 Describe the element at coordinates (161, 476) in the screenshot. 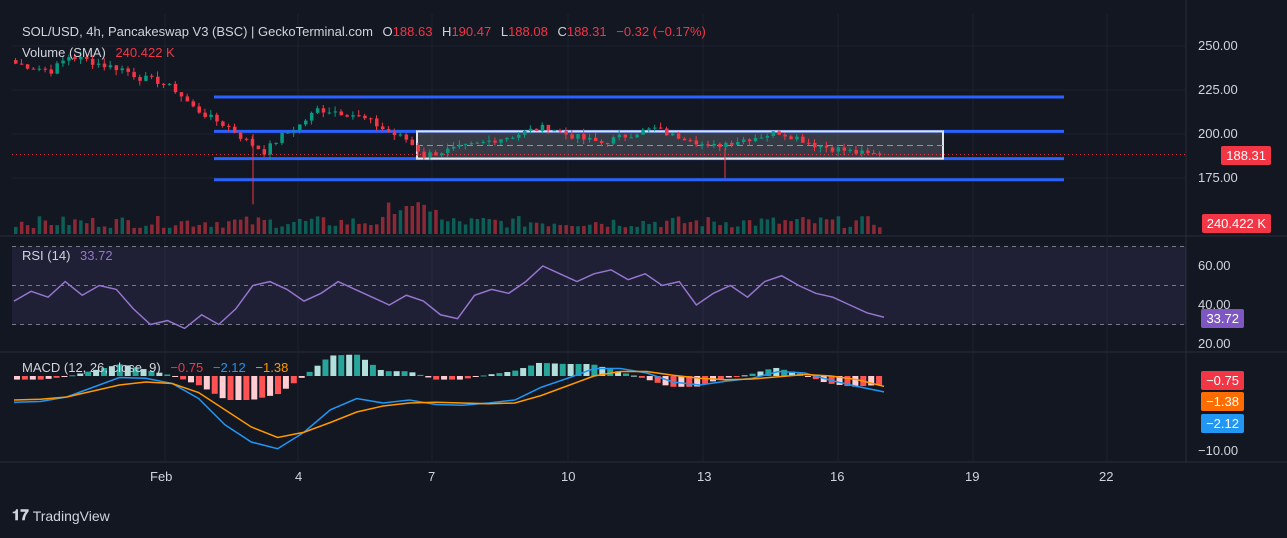

I see `time-label: Feb` at that location.